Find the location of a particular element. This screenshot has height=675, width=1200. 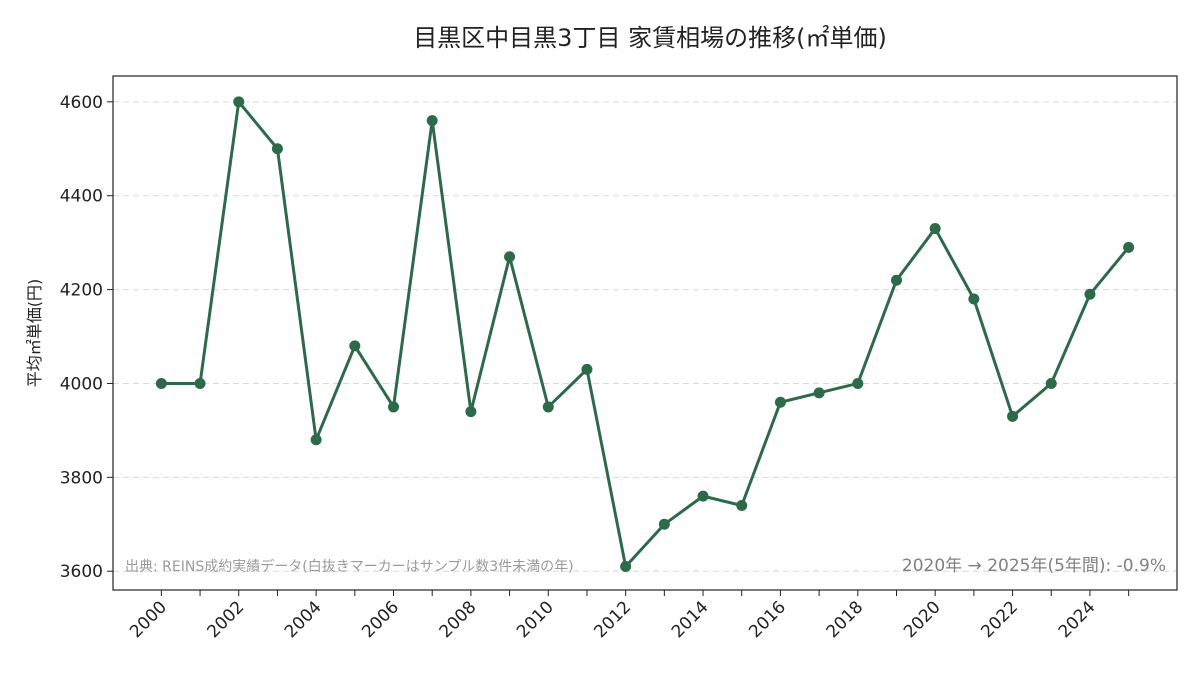

chart-title: 目黒区中目黒3丁目 家賃相場の推移(㎡単価) is located at coordinates (650, 38).